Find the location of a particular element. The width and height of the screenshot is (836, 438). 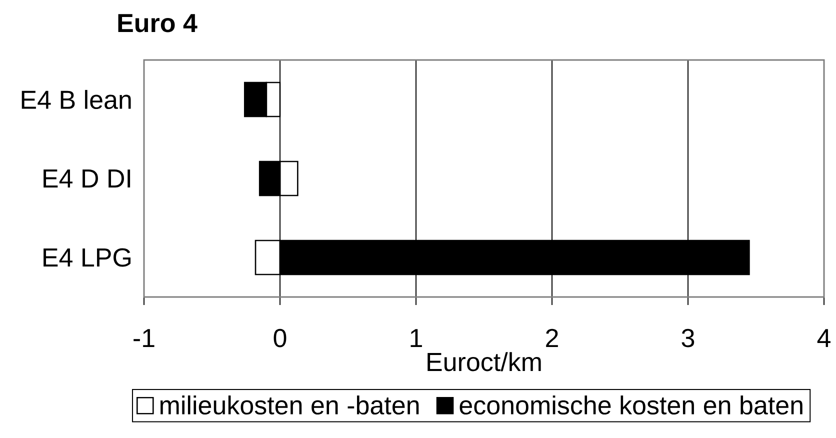

x-tick-label: 3 is located at coordinates (688, 338).